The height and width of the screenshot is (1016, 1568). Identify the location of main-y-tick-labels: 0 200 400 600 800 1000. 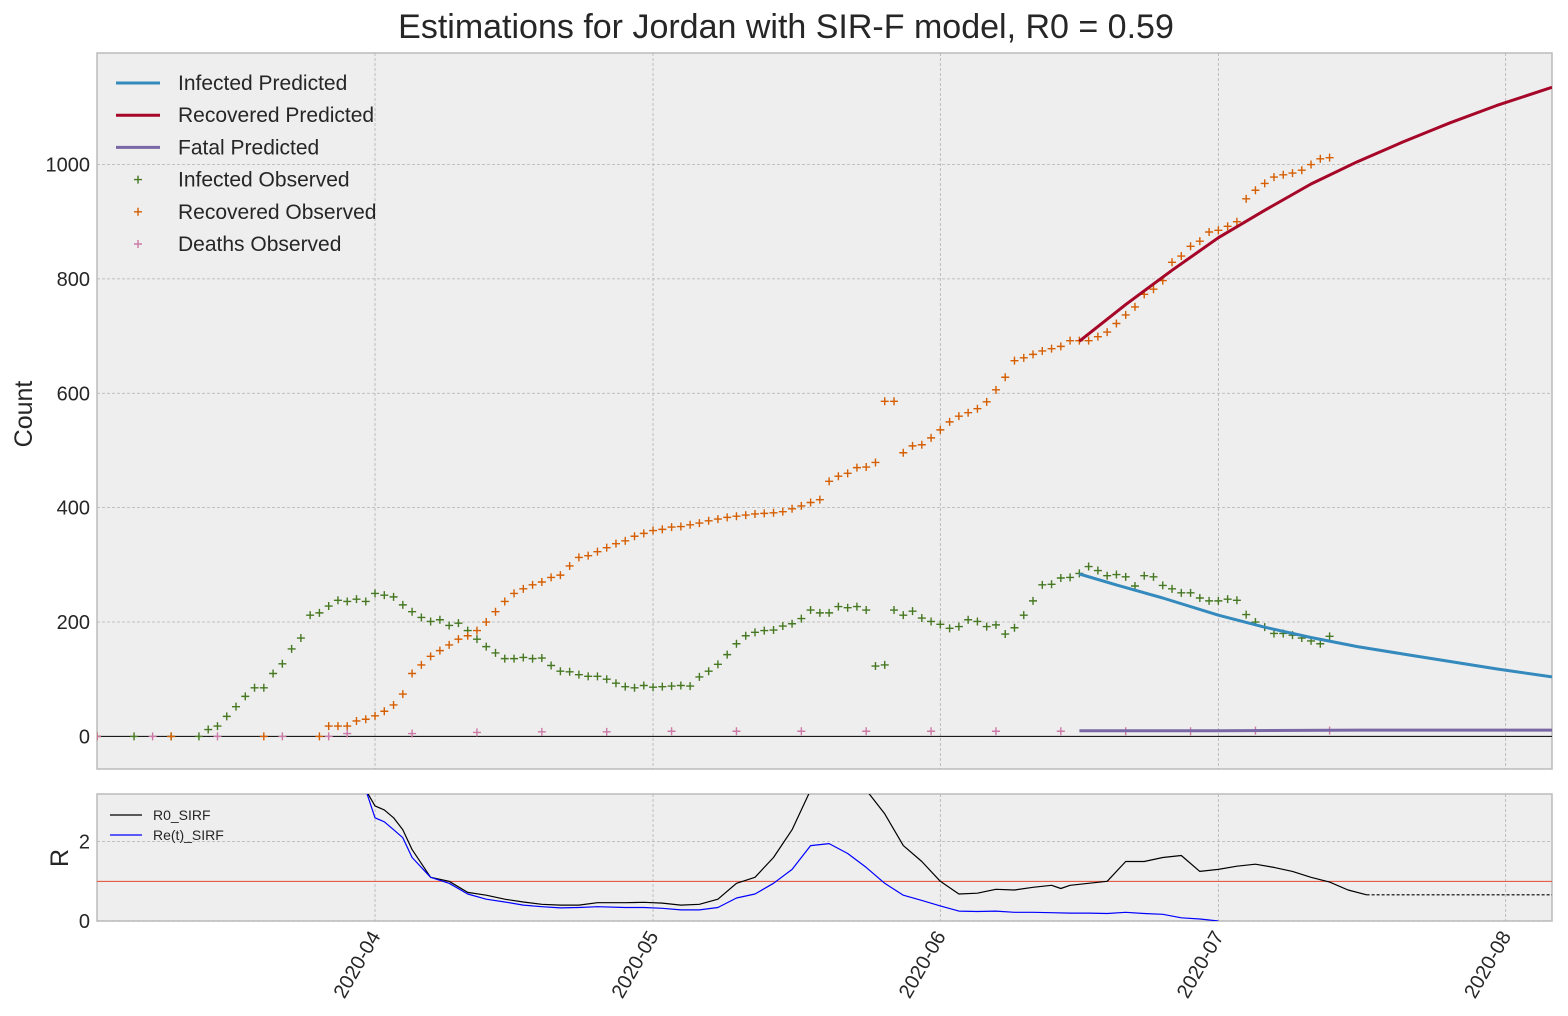
(68, 452).